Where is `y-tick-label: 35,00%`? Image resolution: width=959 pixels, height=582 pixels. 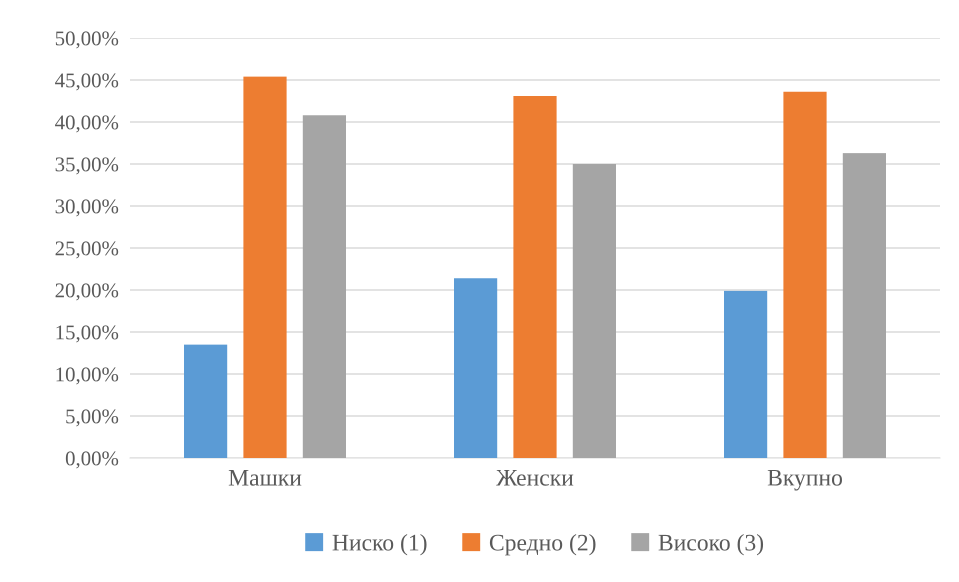
y-tick-label: 35,00% is located at coordinates (87, 165).